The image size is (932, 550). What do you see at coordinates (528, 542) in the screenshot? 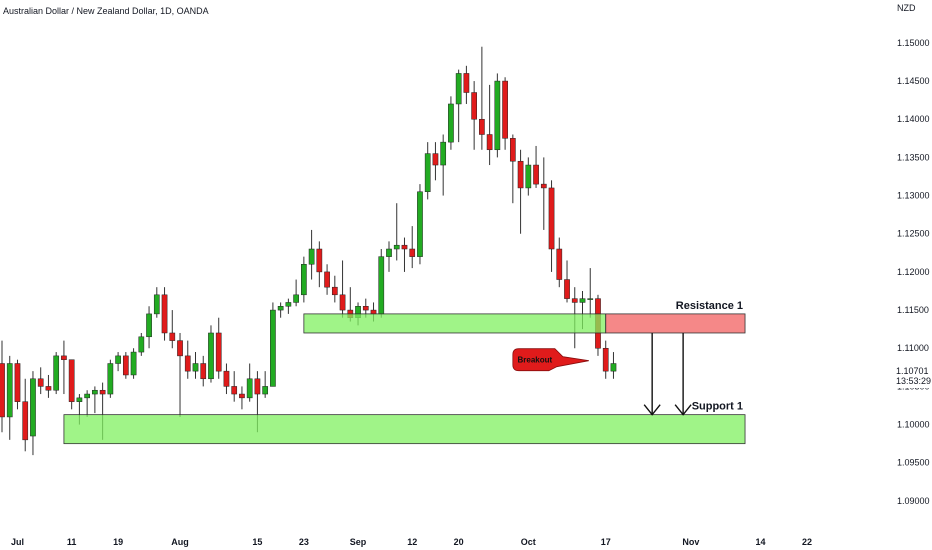
I see `x-tick-label: Oct` at bounding box center [528, 542].